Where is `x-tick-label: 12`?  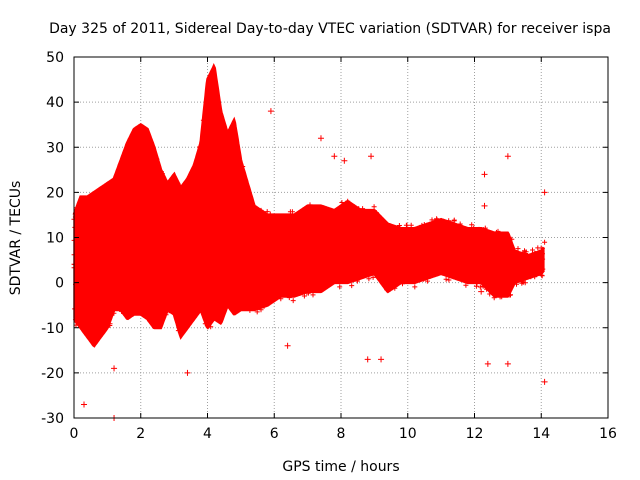 x-tick-label: 12 is located at coordinates (475, 434).